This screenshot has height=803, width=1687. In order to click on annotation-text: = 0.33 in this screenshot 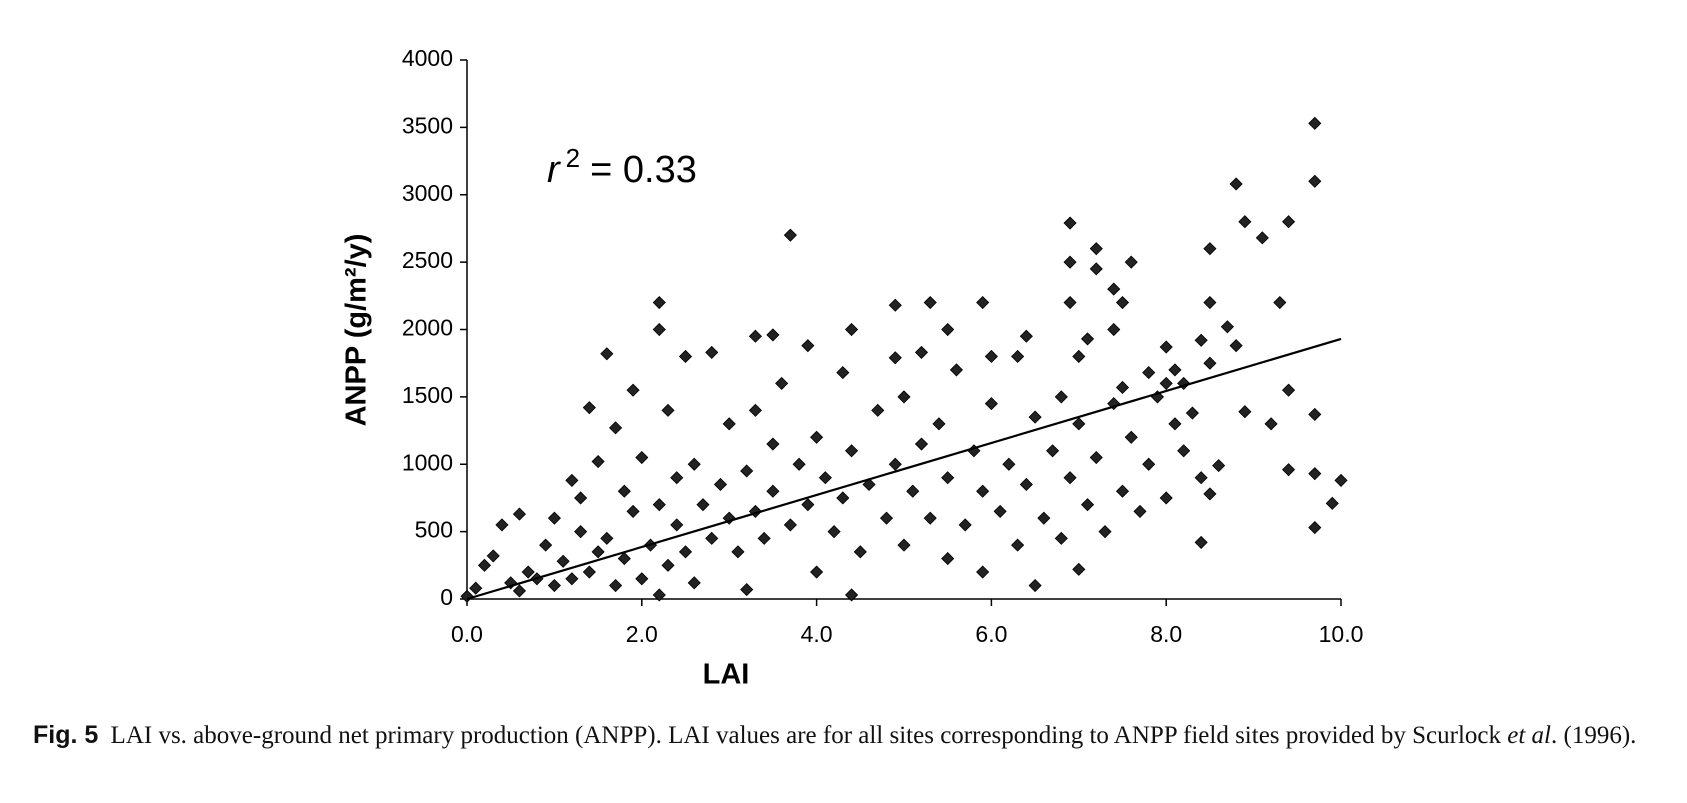, I will do `click(643, 170)`.